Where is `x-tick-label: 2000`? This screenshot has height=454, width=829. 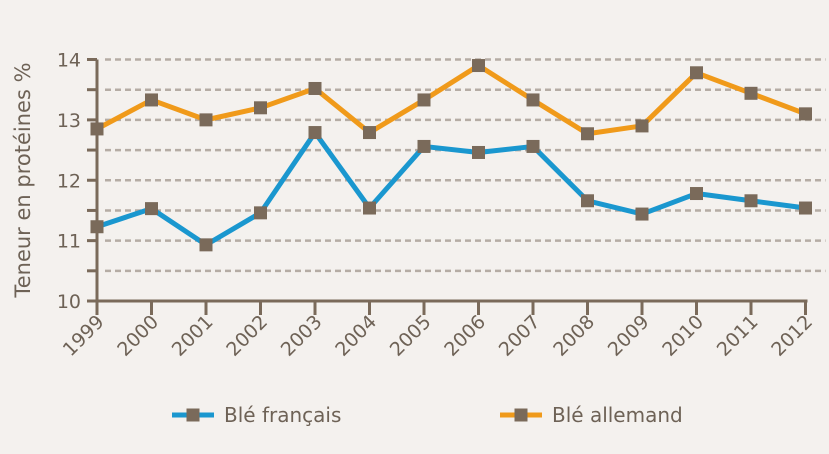 x-tick-label: 2000 is located at coordinates (138, 336).